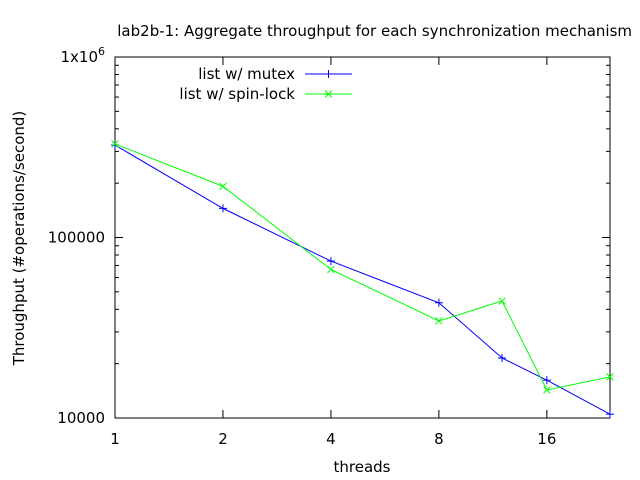  What do you see at coordinates (19, 239) in the screenshot?
I see `y-axis-label: Throughput (#operations/second)` at bounding box center [19, 239].